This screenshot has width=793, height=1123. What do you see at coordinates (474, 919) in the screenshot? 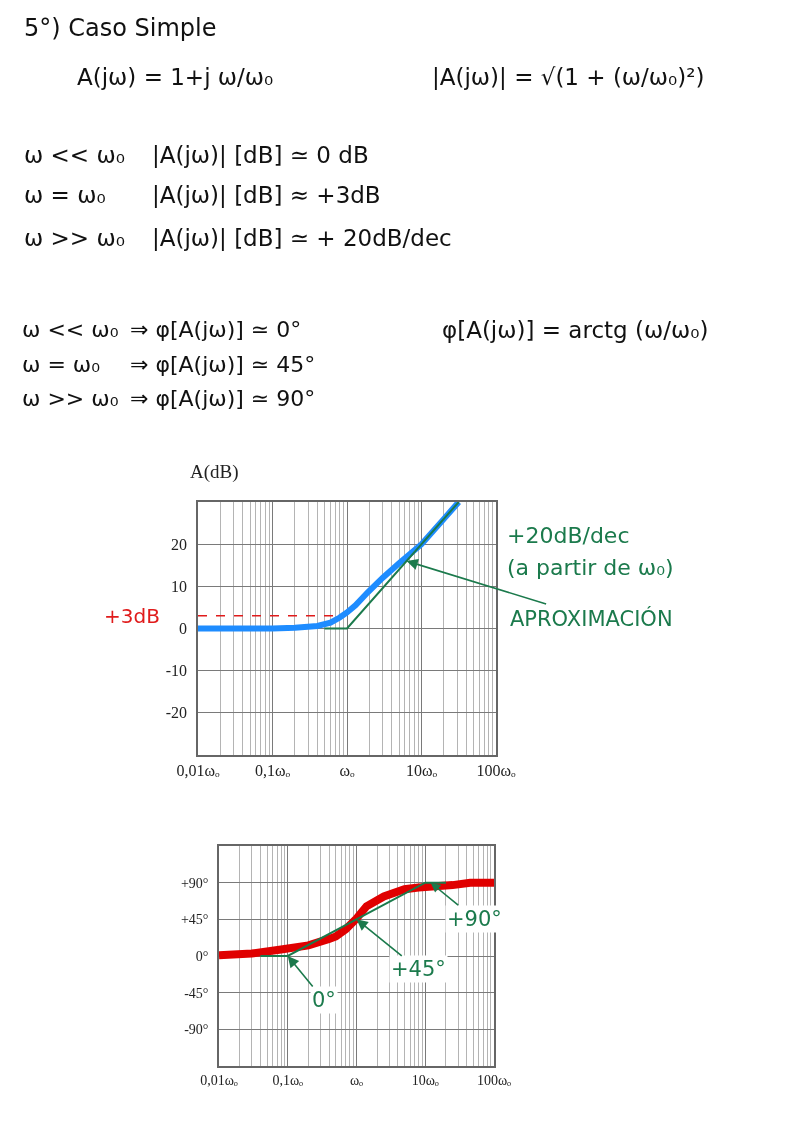
I see `annotation: +90°` at bounding box center [474, 919].